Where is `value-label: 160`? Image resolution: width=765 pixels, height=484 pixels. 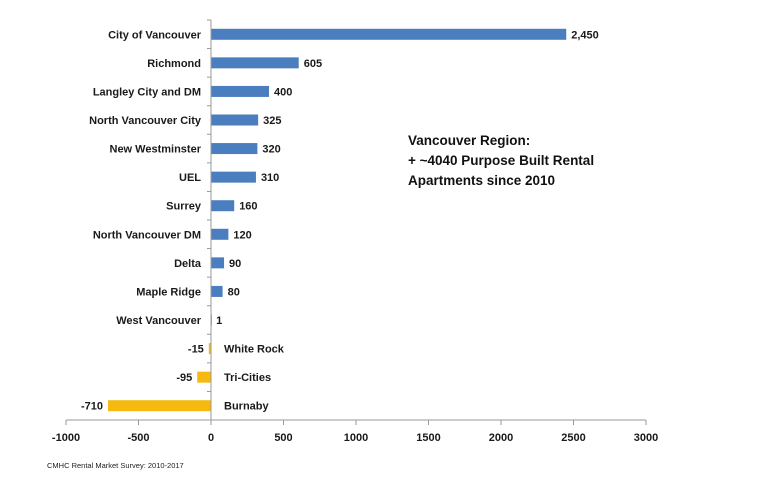 value-label: 160 is located at coordinates (248, 207).